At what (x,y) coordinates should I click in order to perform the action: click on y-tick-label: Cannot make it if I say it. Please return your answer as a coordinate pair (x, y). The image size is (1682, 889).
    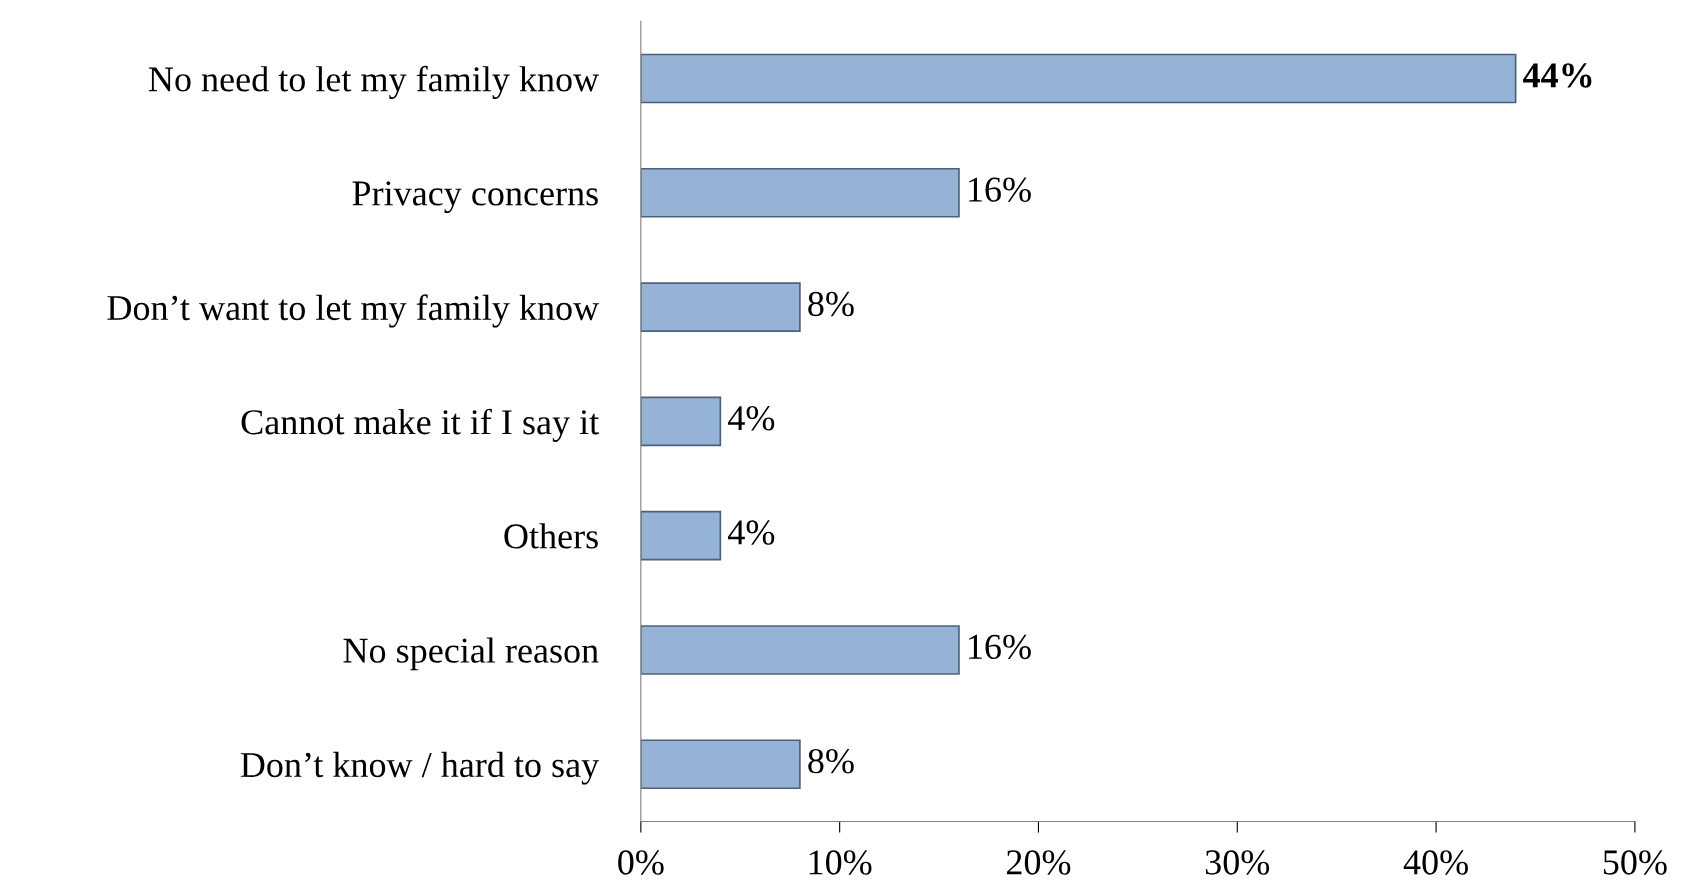
    Looking at the image, I should click on (420, 425).